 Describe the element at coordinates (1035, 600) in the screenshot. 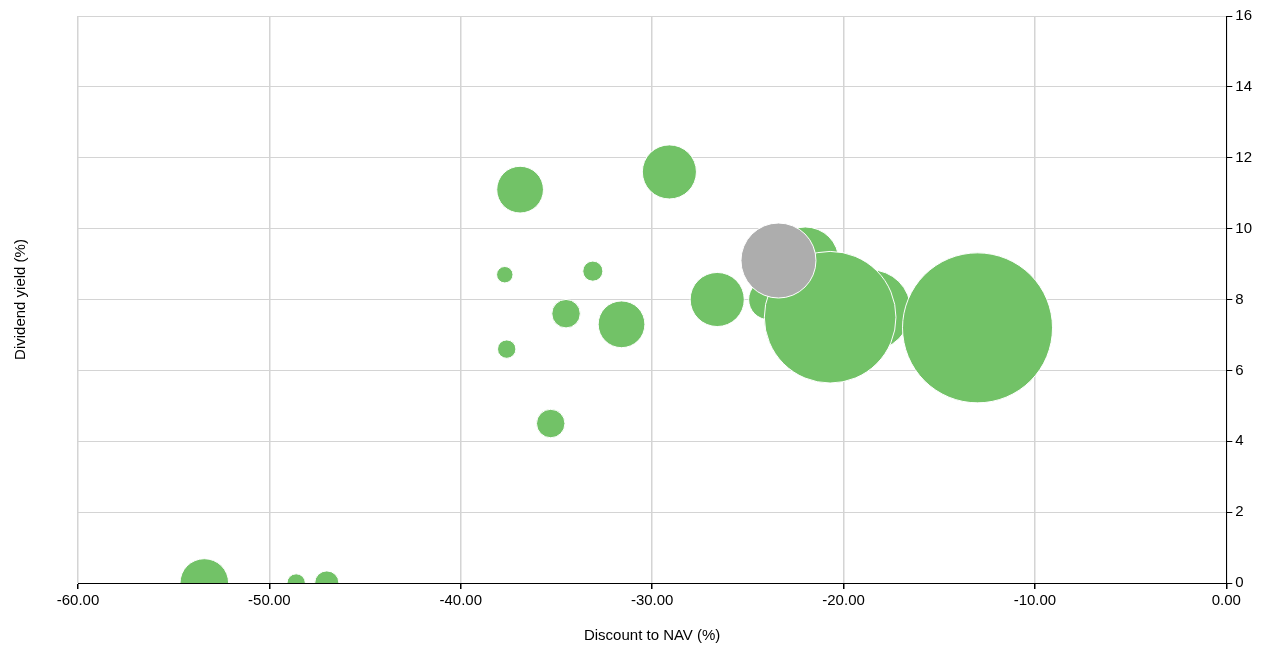

I see `x-tick-label: -10.00` at that location.